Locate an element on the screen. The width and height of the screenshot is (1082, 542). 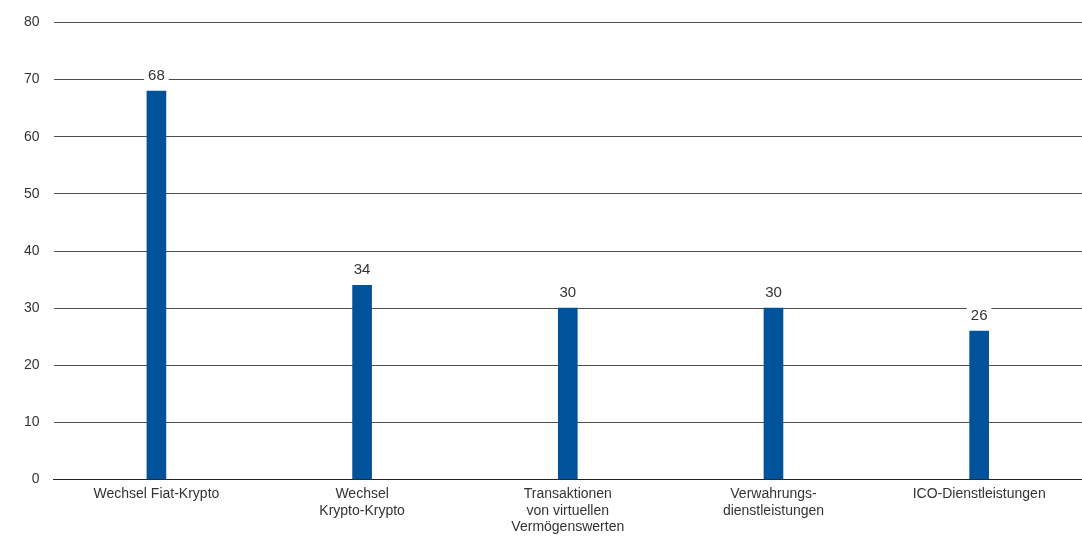
y-tick-label: 10 is located at coordinates (31, 421).